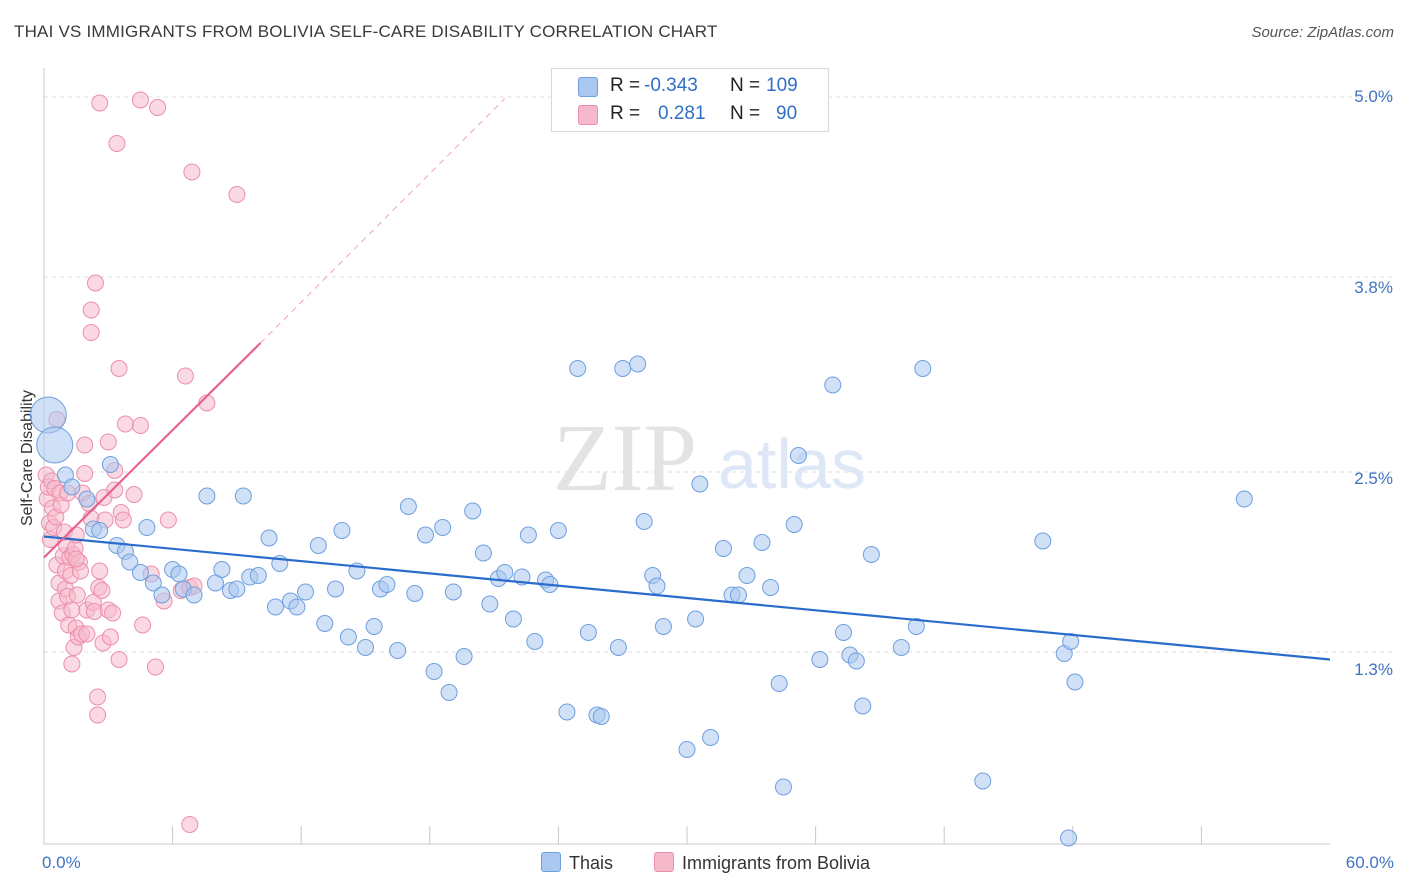 The width and height of the screenshot is (1406, 892). I want to click on x-tick-label-min: 0.0%, so click(61, 862).